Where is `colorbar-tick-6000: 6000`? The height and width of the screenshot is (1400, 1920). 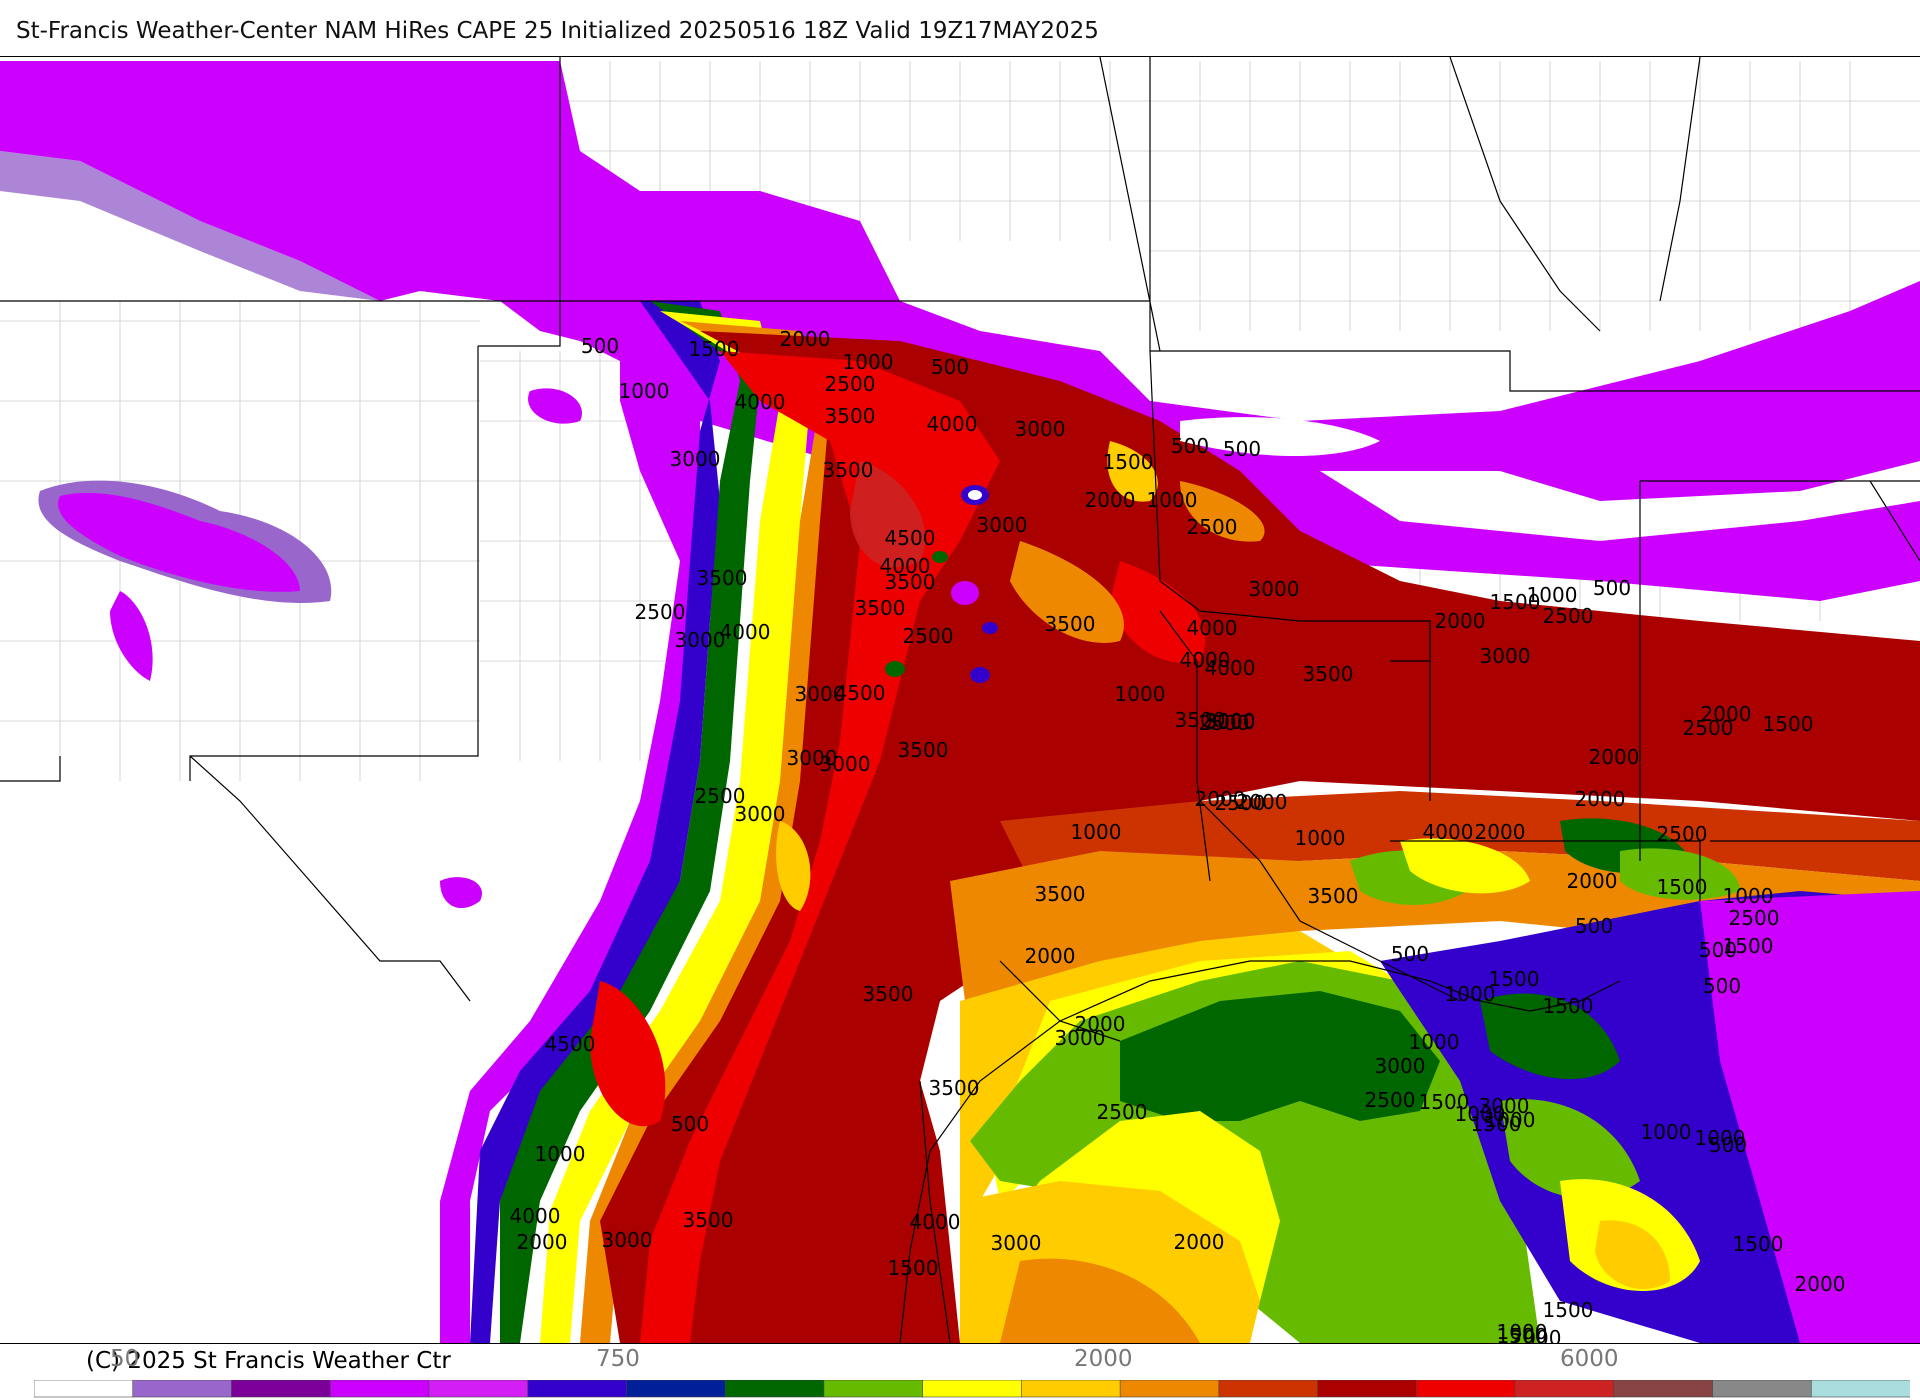 colorbar-tick-6000: 6000 is located at coordinates (1589, 1359).